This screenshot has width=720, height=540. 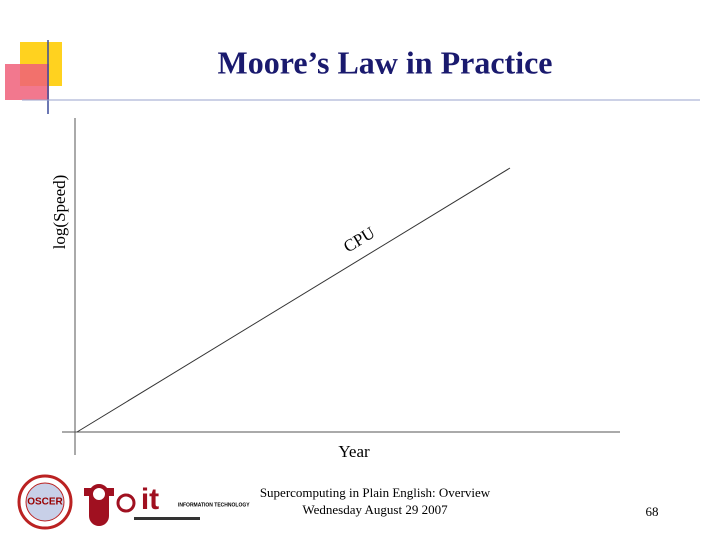 I want to click on y-axis-label: log(Speed), so click(x=59, y=212).